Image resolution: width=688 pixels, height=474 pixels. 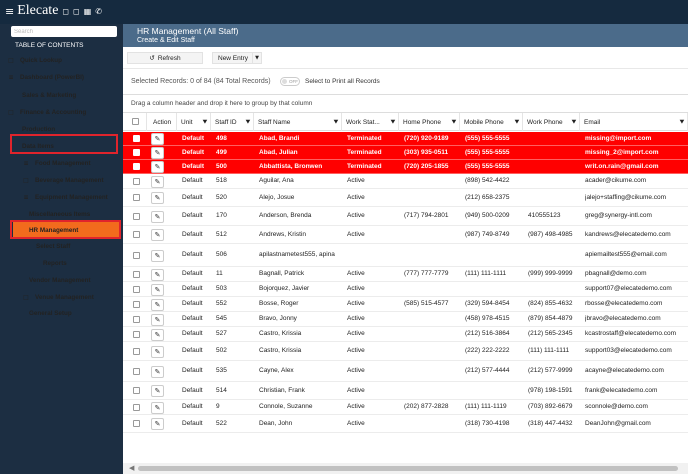 I want to click on new-entry-button: New Entry, so click(x=233, y=58).